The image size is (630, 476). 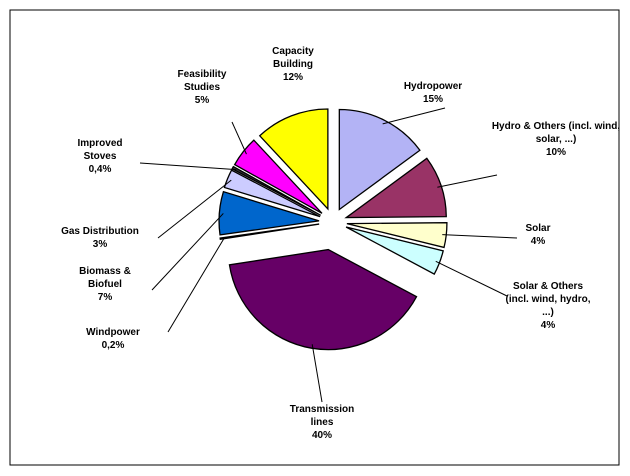 What do you see at coordinates (113, 345) in the screenshot?
I see `slice-value-label: 0,2%` at bounding box center [113, 345].